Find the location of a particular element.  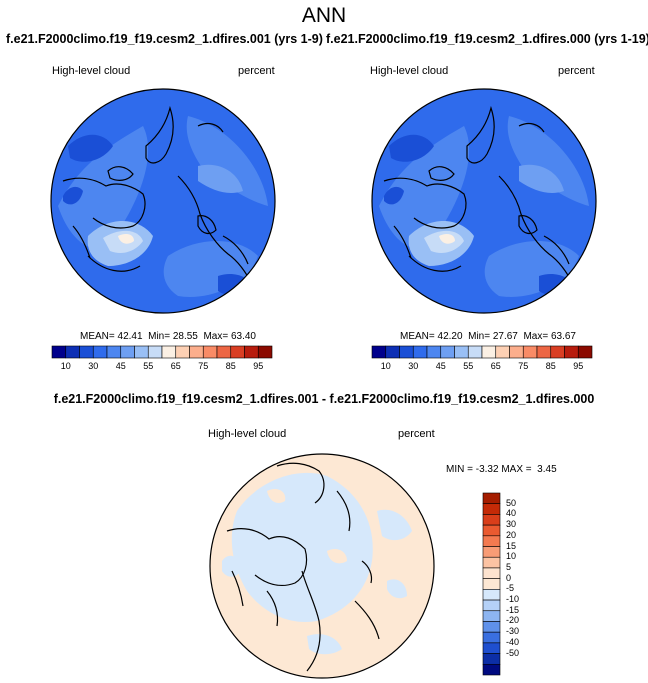

panel3-colorbar-tick-label: 30 is located at coordinates (511, 524).